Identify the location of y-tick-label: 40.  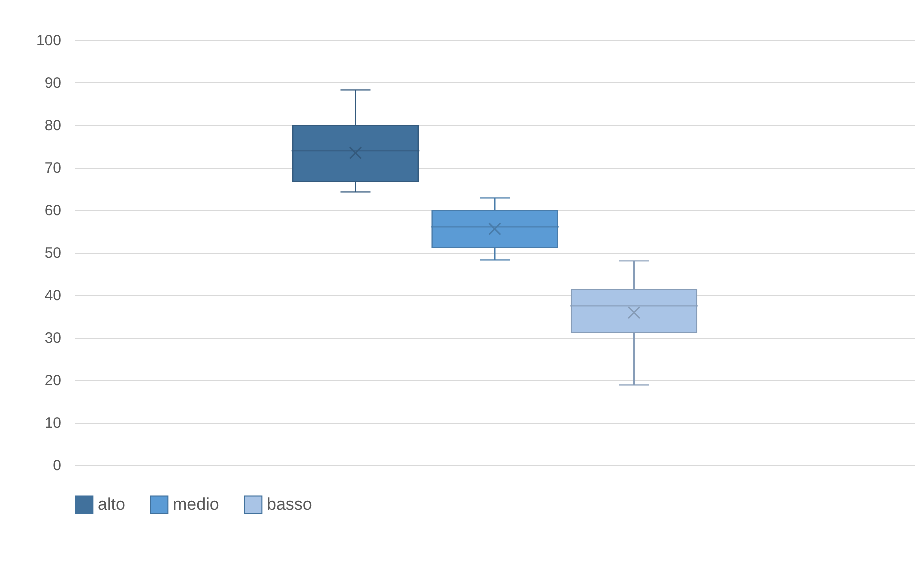
(53, 296).